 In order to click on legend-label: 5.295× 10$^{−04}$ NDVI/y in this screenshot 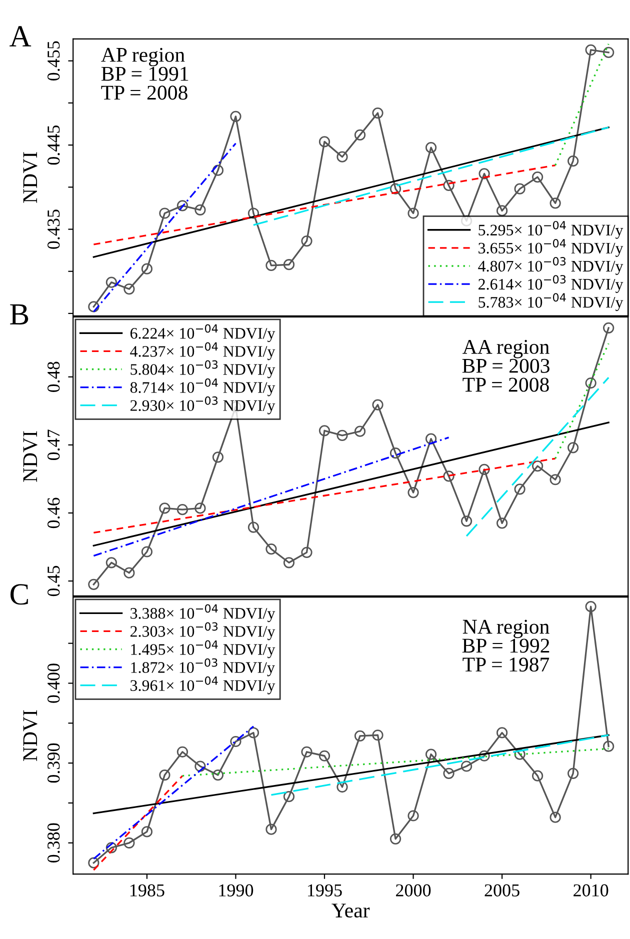, I will do `click(551, 229)`.